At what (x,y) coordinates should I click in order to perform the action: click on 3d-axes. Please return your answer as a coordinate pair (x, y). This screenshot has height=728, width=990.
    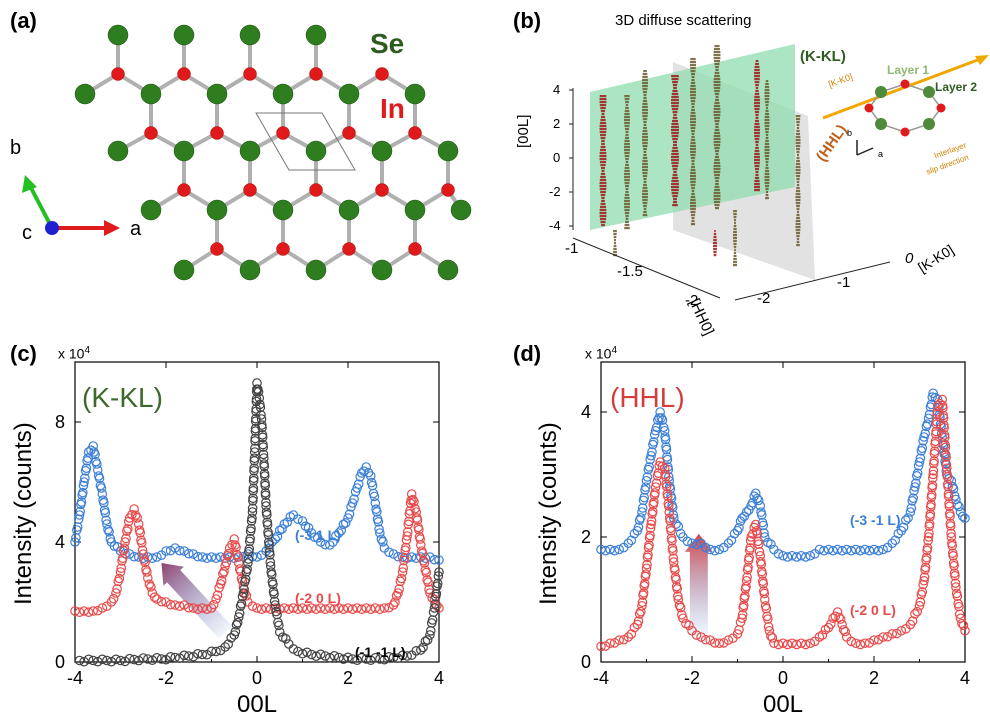
    Looking at the image, I should click on (731, 194).